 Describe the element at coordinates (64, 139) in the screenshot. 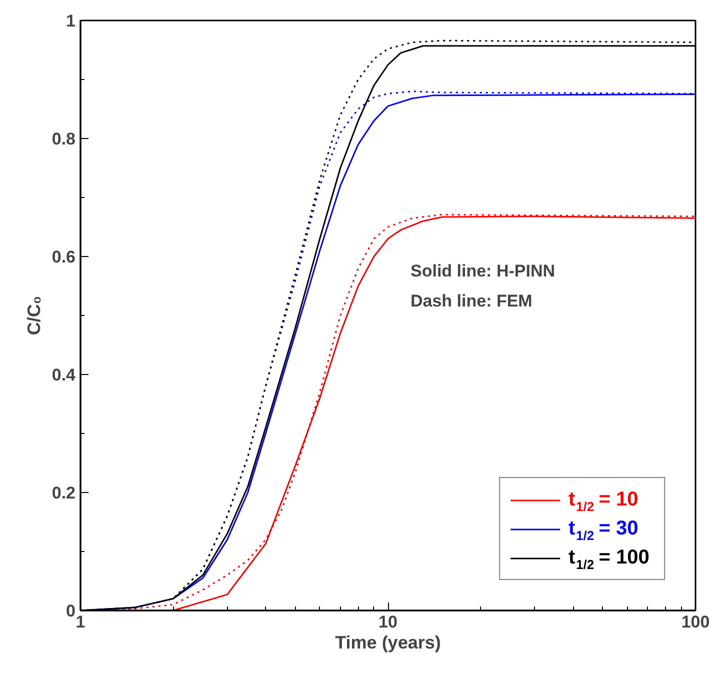

I see `y-tick-label: 0.8` at that location.